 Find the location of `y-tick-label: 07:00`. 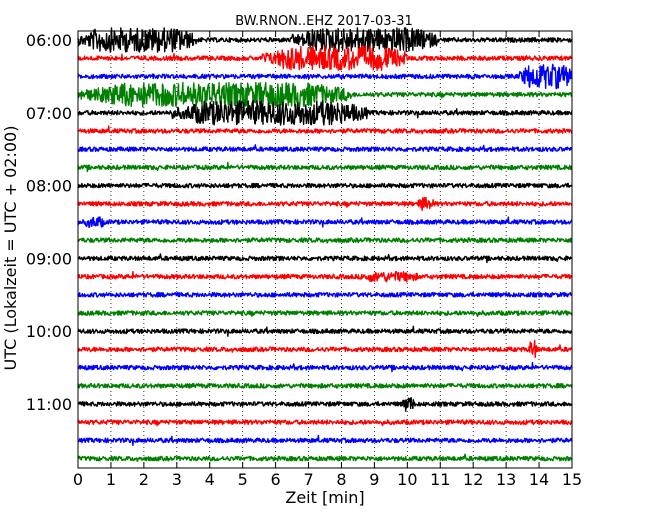

y-tick-label: 07:00 is located at coordinates (49, 113).